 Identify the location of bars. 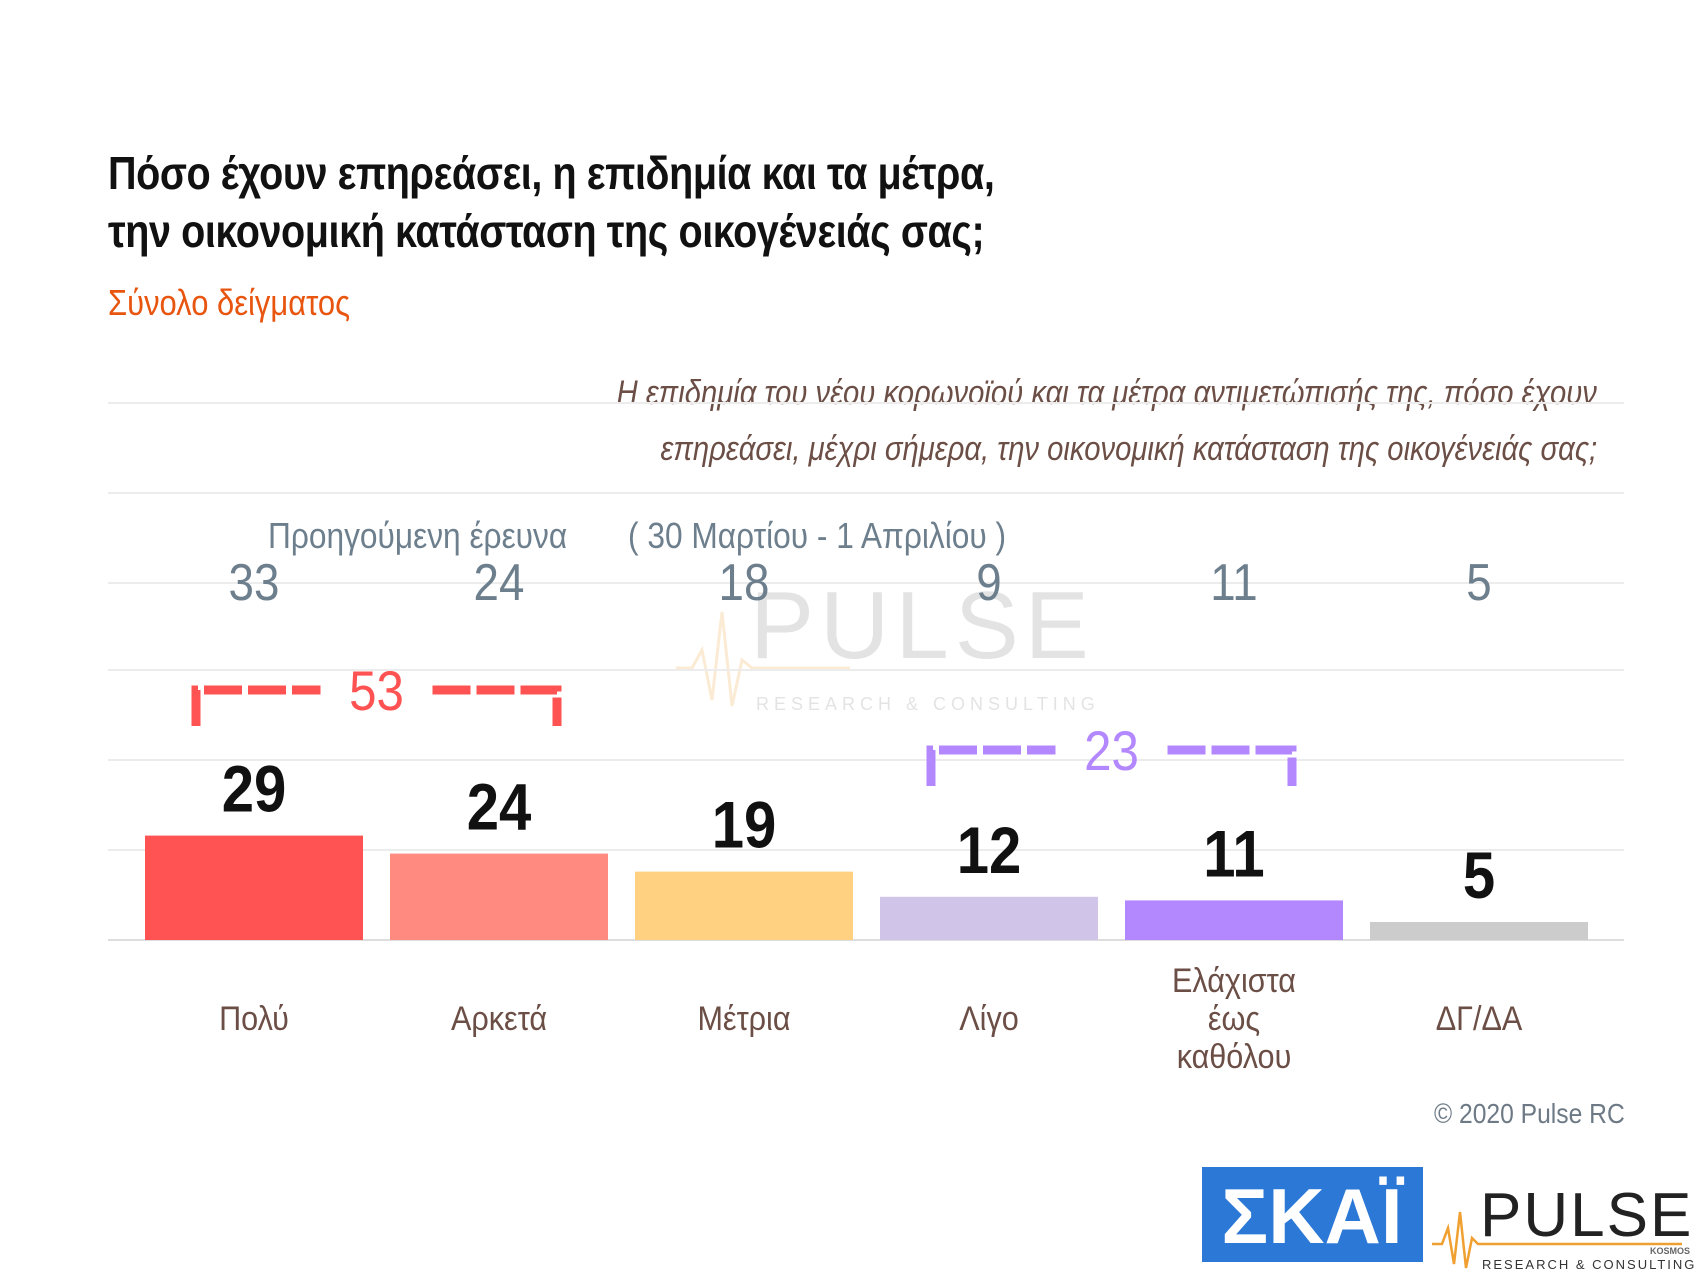
(866, 887).